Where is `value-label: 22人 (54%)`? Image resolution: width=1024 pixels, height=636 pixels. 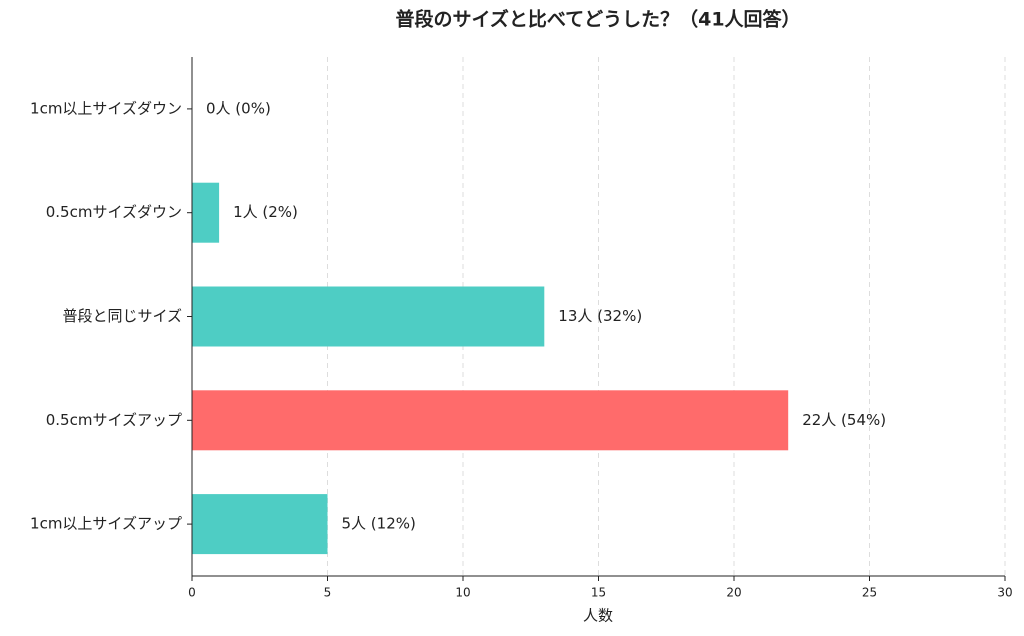 value-label: 22人 (54%) is located at coordinates (844, 420).